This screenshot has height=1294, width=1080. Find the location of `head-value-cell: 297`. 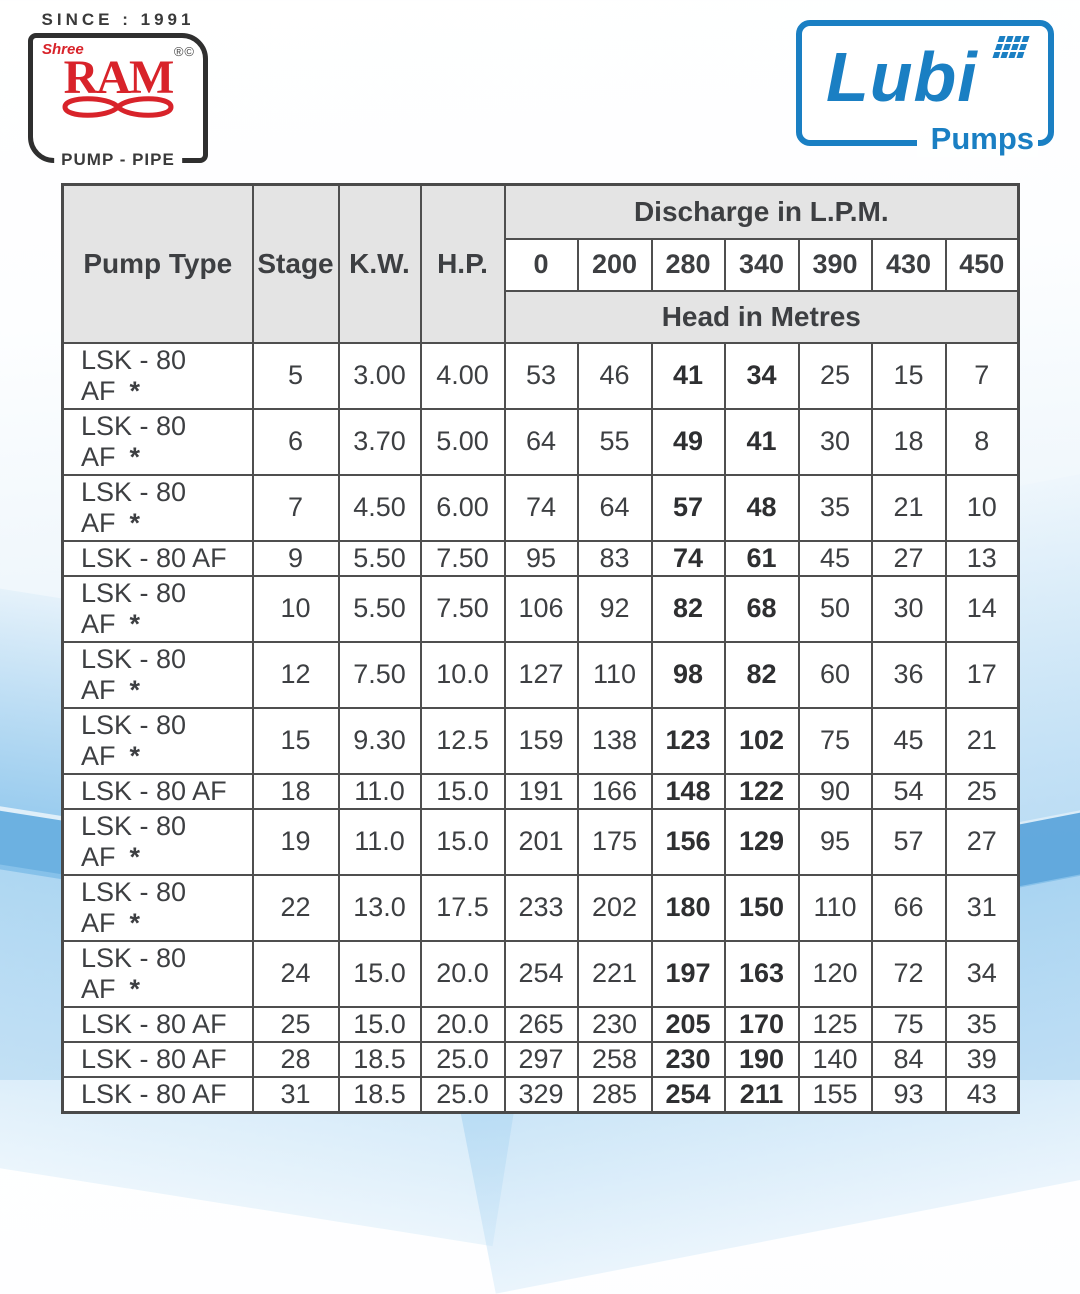

head-value-cell: 297 is located at coordinates (541, 1059).